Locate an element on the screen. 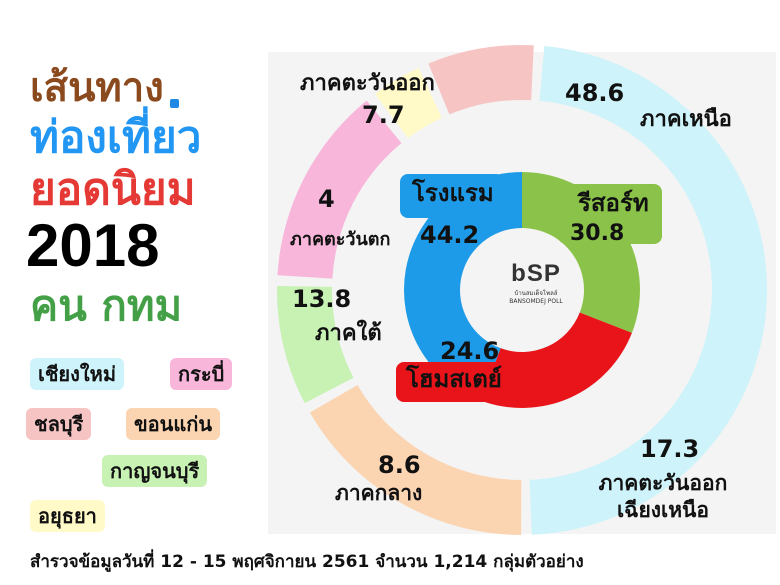 This screenshot has width=780, height=585. outer-name-label: ภาคตะวันตก is located at coordinates (340, 239).